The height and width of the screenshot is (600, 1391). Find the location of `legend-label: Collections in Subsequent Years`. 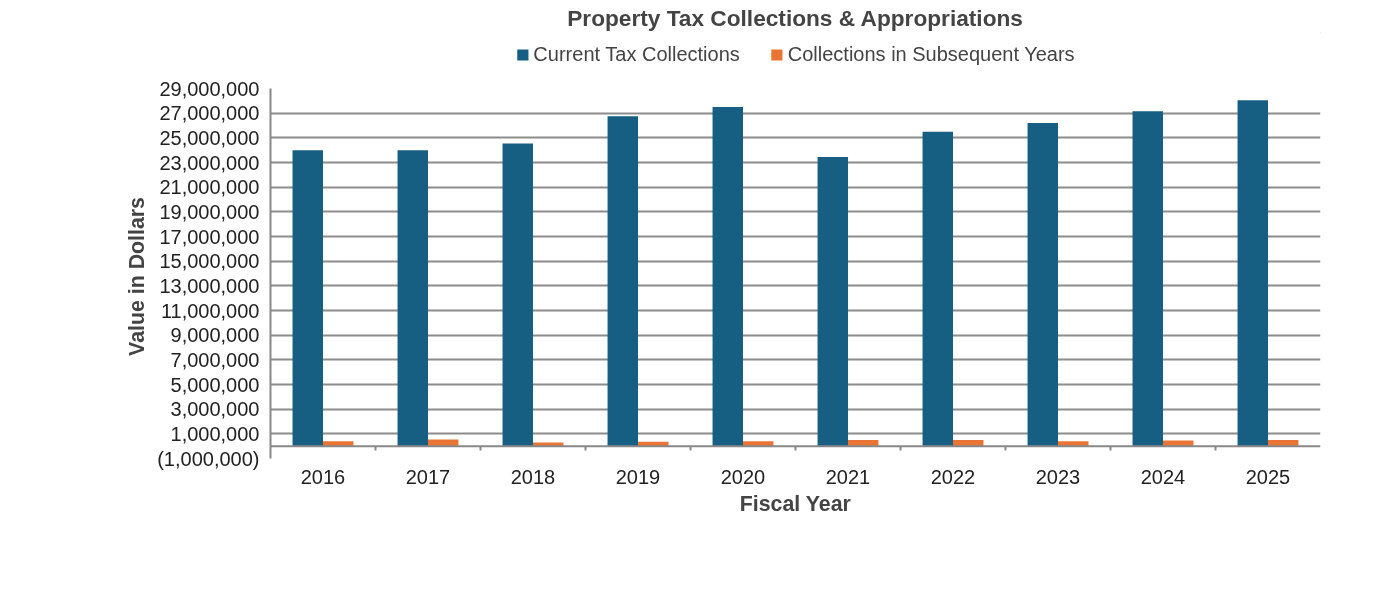

legend-label: Collections in Subsequent Years is located at coordinates (931, 54).